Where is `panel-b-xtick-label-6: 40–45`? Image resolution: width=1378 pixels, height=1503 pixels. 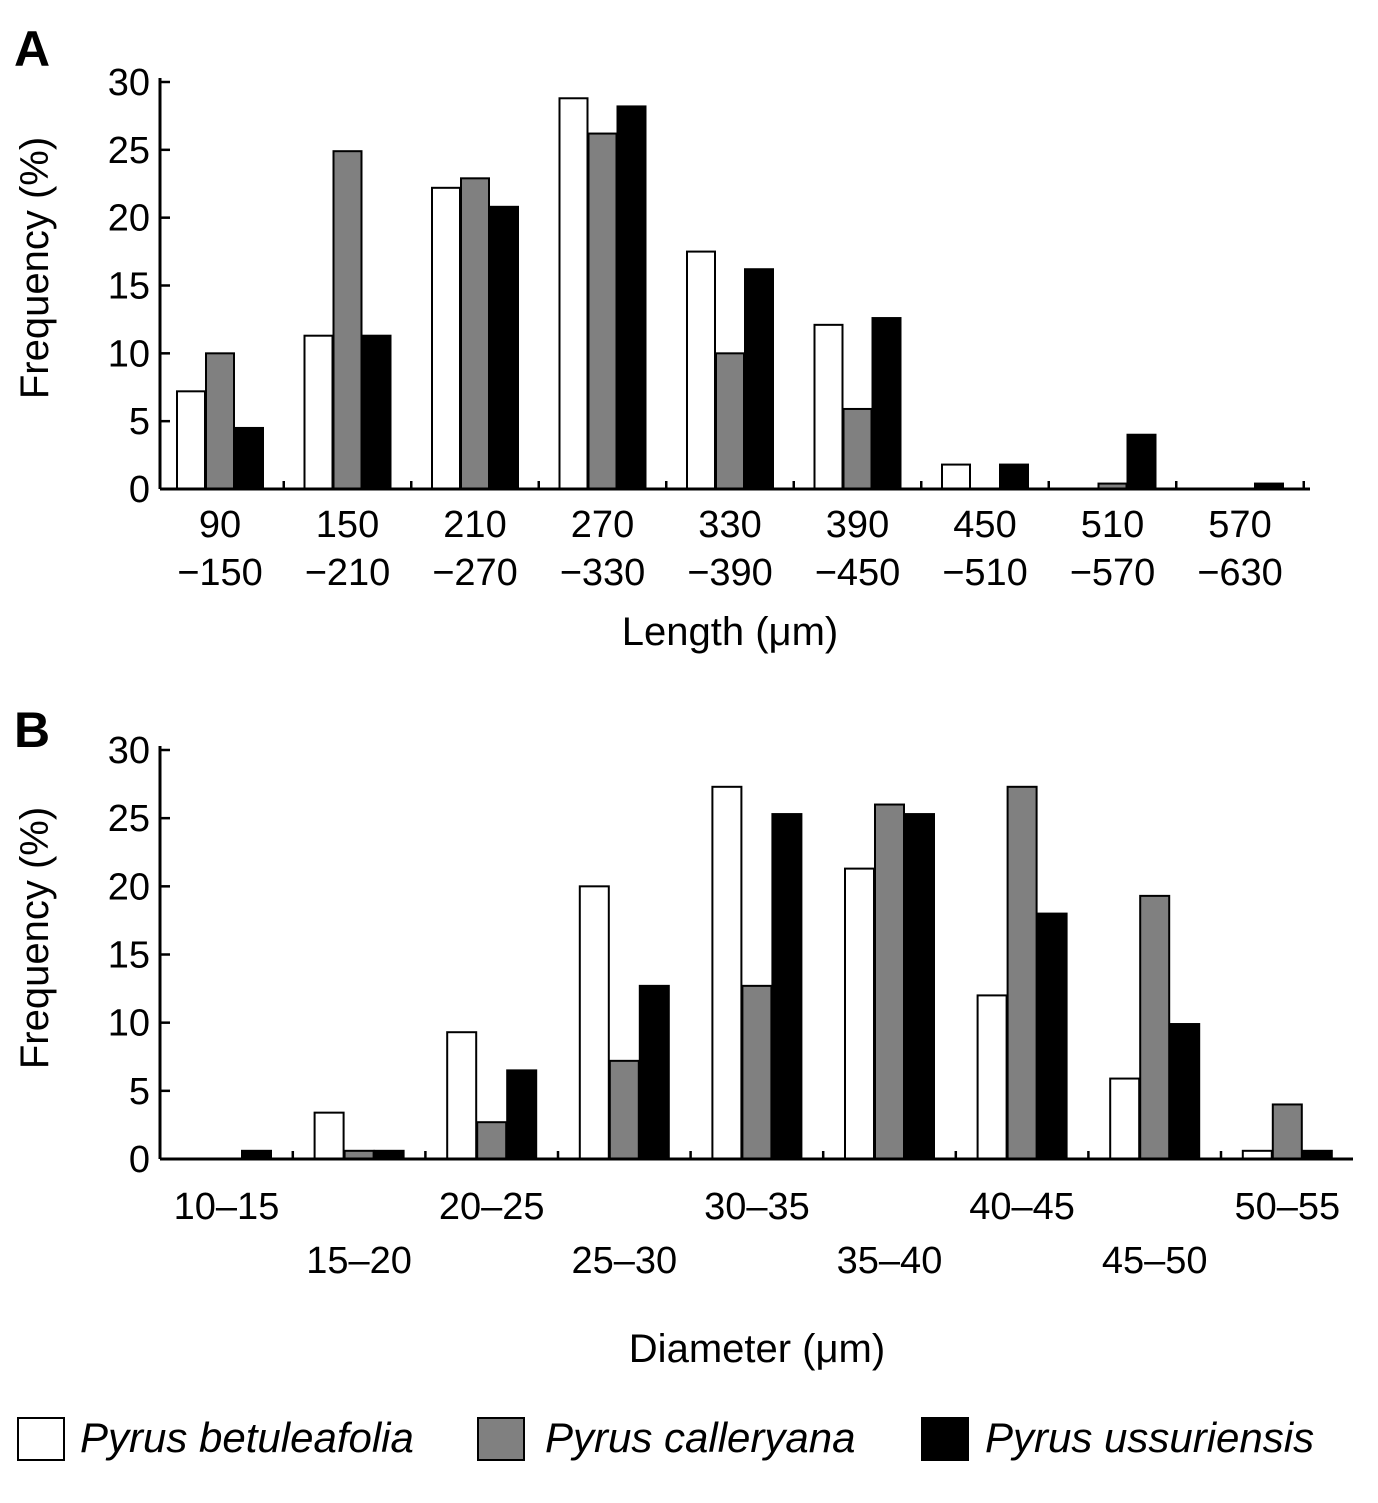
panel-b-xtick-label-6: 40–45 is located at coordinates (1022, 1207).